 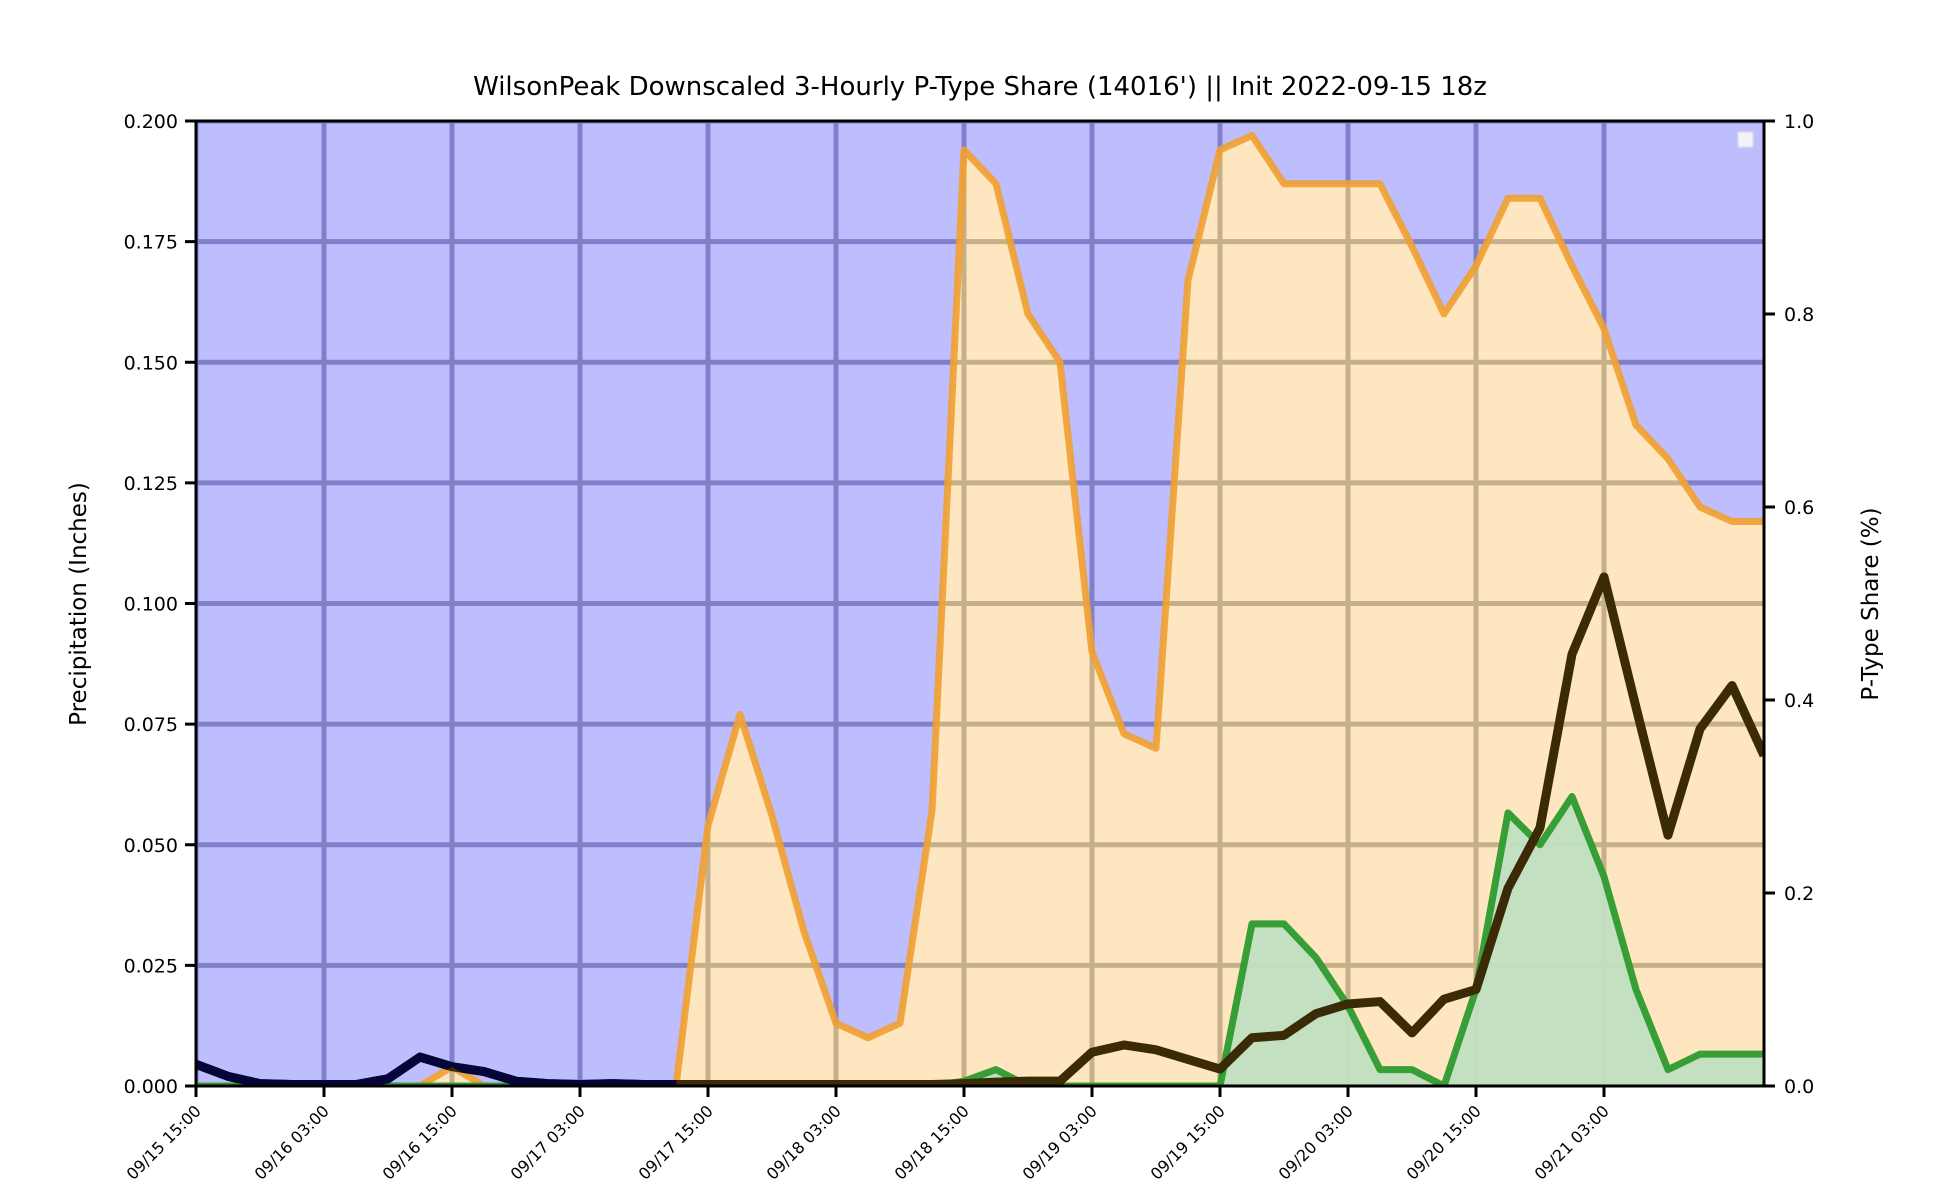 What do you see at coordinates (1799, 122) in the screenshot?
I see `y2-tick-label: 1.0` at bounding box center [1799, 122].